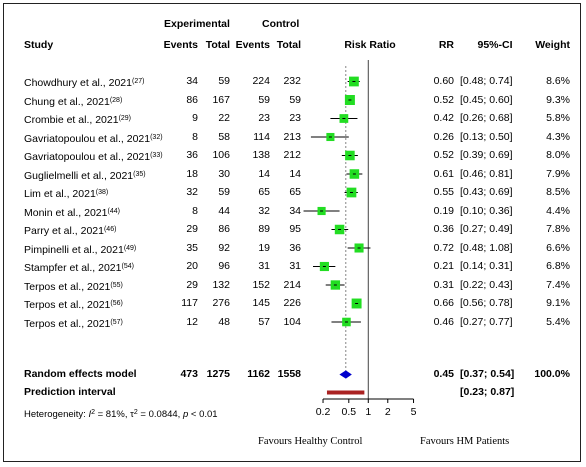 This screenshot has width=586, height=467. What do you see at coordinates (486, 173) in the screenshot?
I see `study-ci: [0.46; 0.81]` at bounding box center [486, 173].